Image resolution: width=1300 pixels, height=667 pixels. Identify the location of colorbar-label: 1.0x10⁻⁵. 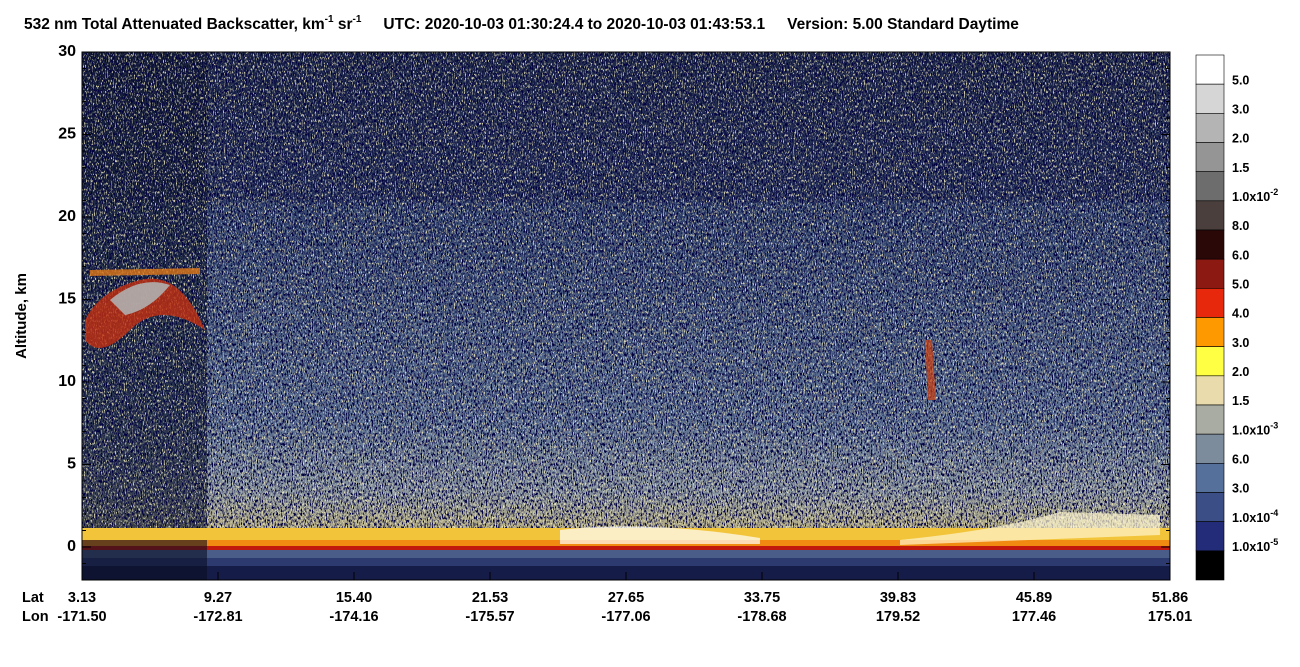
(1255, 545).